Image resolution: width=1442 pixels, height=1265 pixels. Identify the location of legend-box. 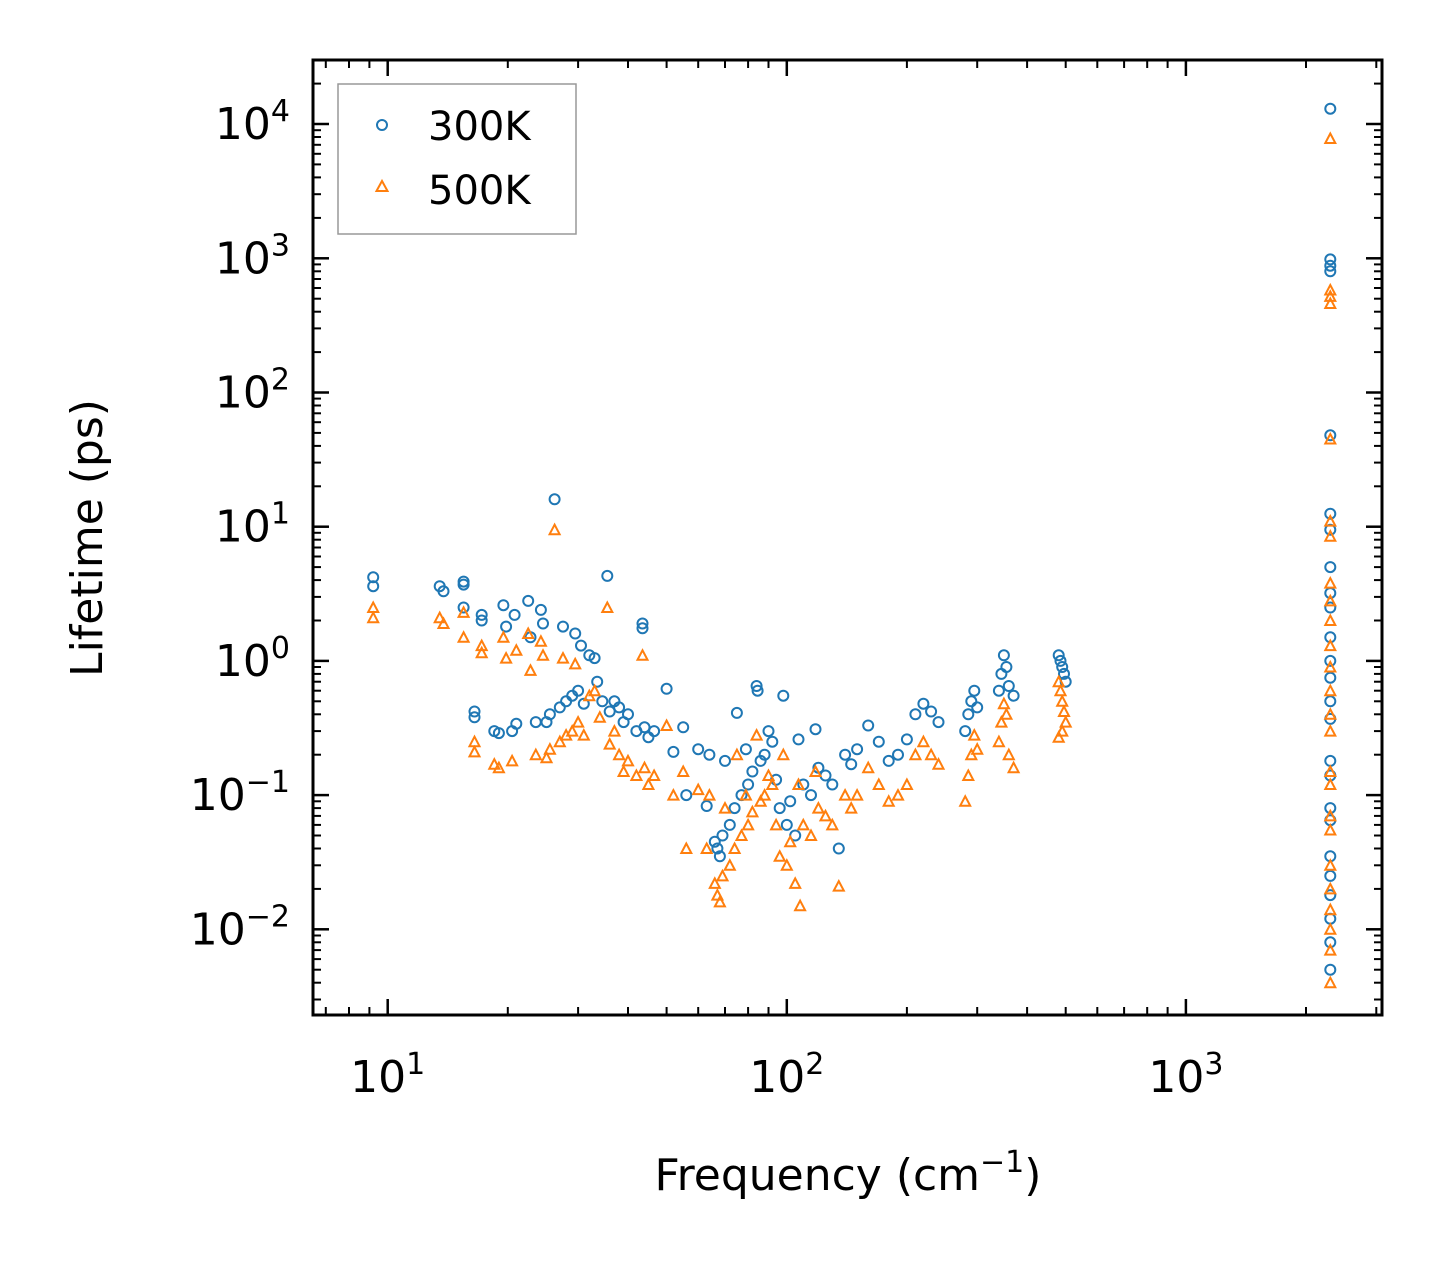
(457, 159).